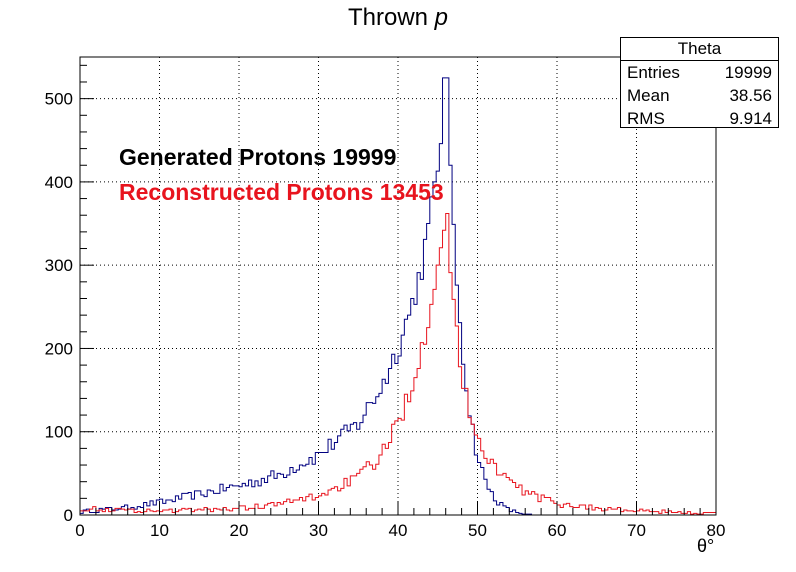 This screenshot has width=796, height=572. What do you see at coordinates (59, 432) in the screenshot?
I see `y-tick-label: 100` at bounding box center [59, 432].